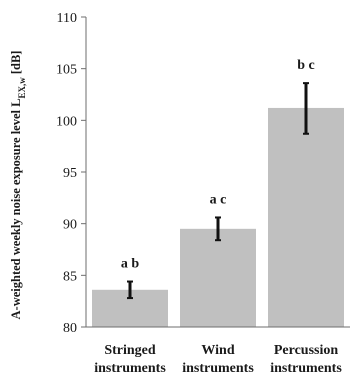 This screenshot has width=351, height=376. I want to click on y-tick-label: 110, so click(67, 18).